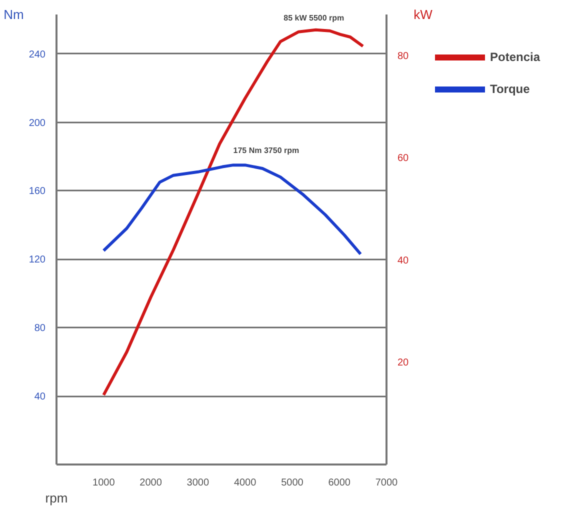 Image resolution: width=564 pixels, height=517 pixels. Describe the element at coordinates (404, 363) in the screenshot. I see `y2-tick-label: 20` at that location.